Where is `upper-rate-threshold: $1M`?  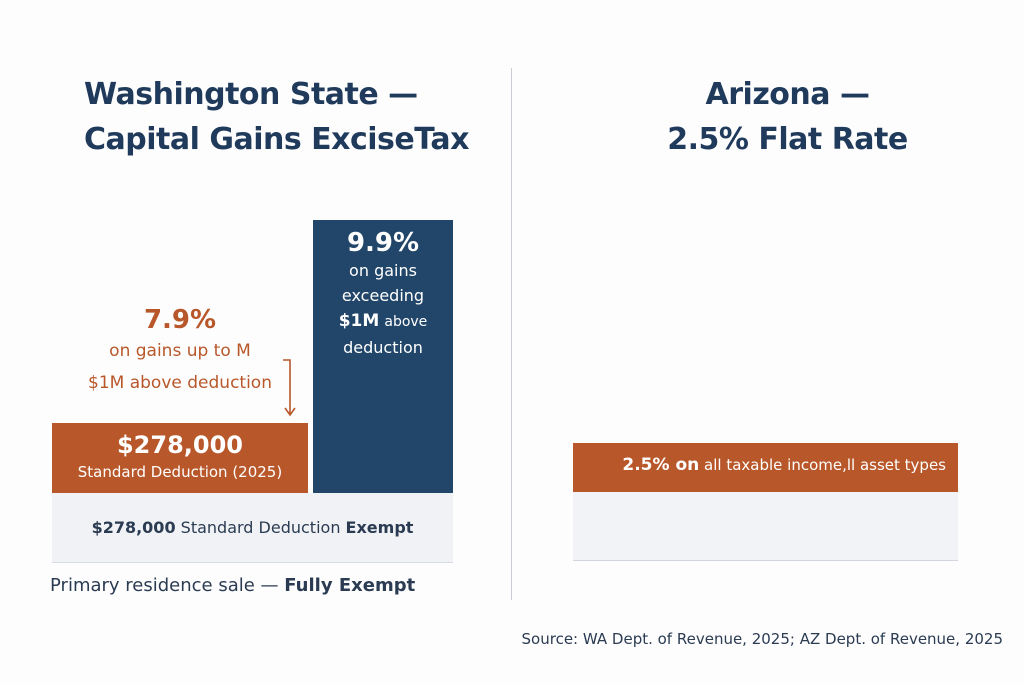
upper-rate-threshold: $1M is located at coordinates (359, 321).